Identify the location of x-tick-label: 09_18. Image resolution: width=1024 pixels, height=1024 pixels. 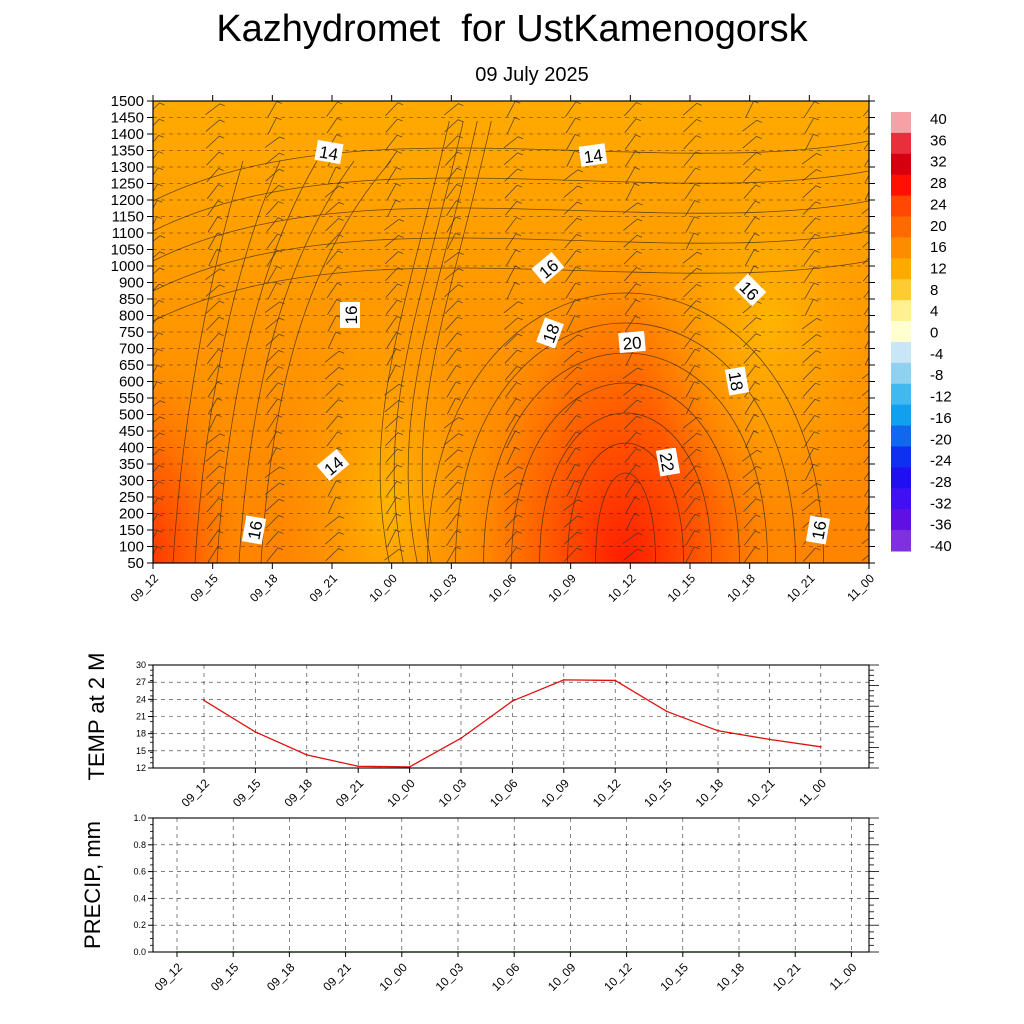
(264, 588).